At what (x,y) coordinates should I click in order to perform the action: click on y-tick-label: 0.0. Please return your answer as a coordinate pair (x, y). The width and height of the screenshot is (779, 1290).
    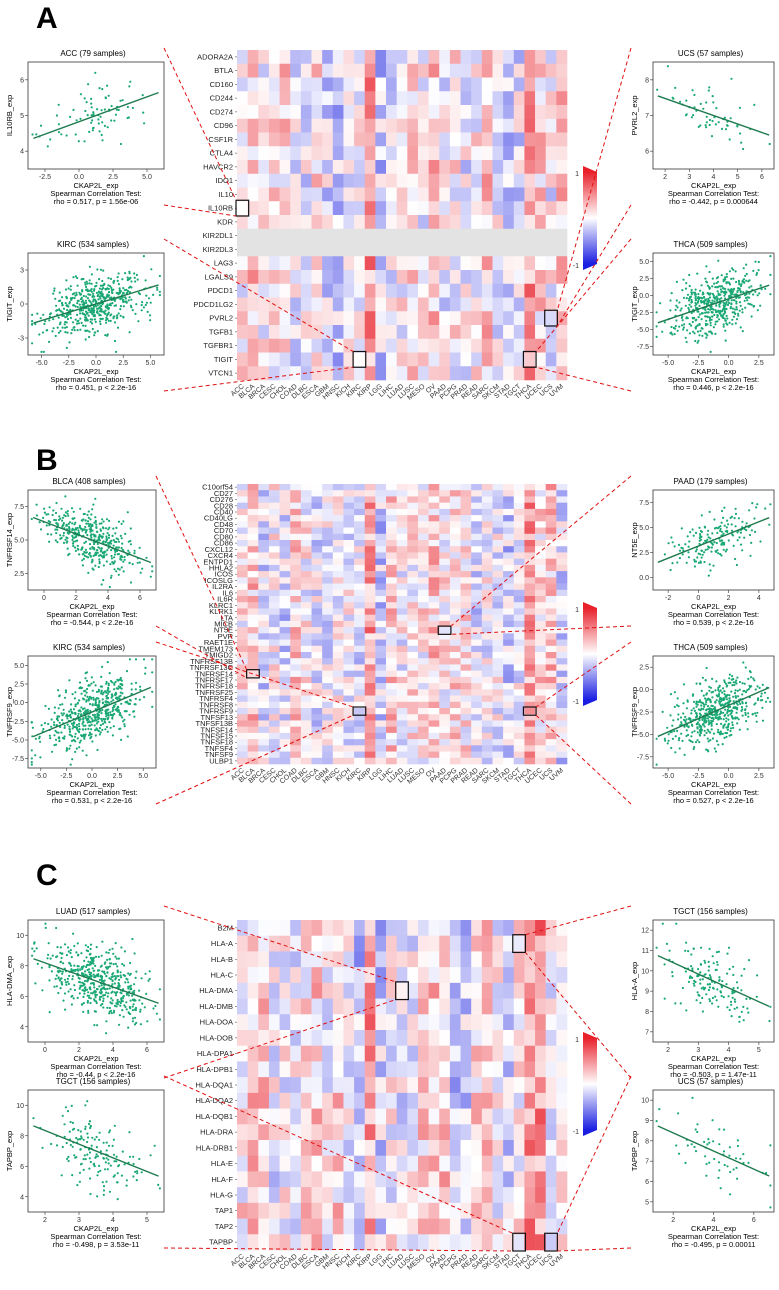
    Looking at the image, I should click on (644, 296).